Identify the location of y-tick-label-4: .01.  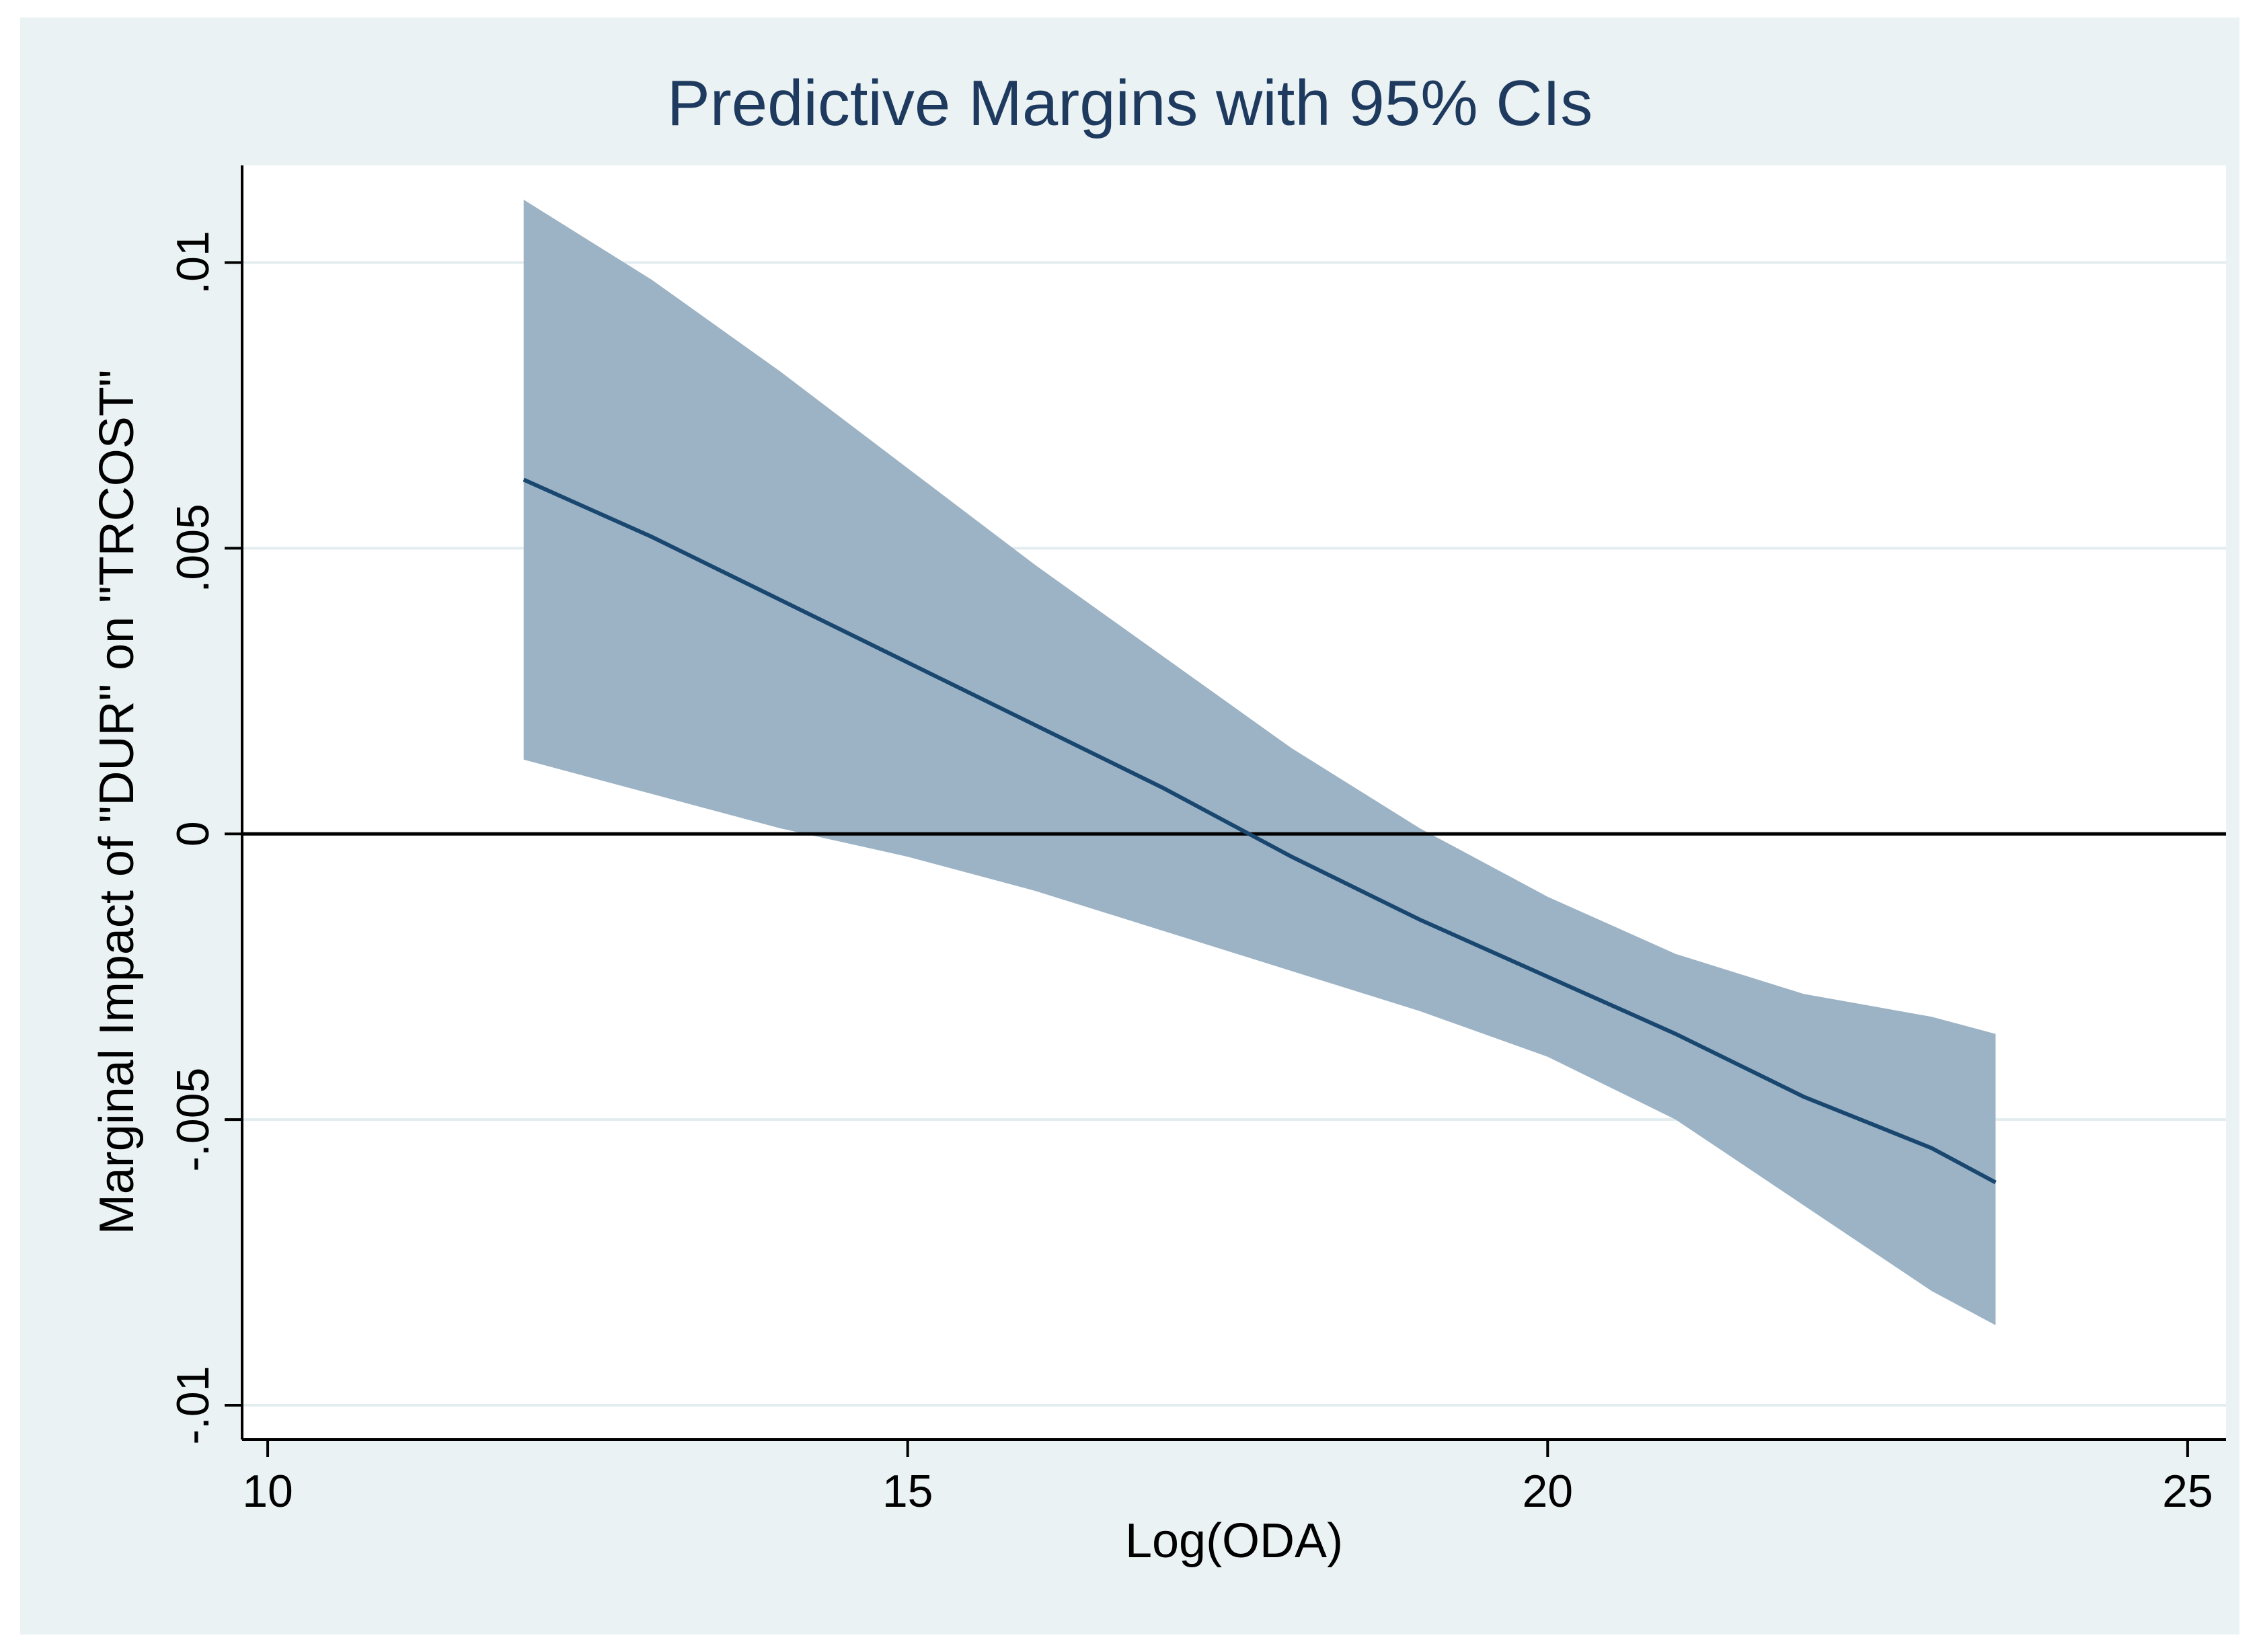
(193, 262).